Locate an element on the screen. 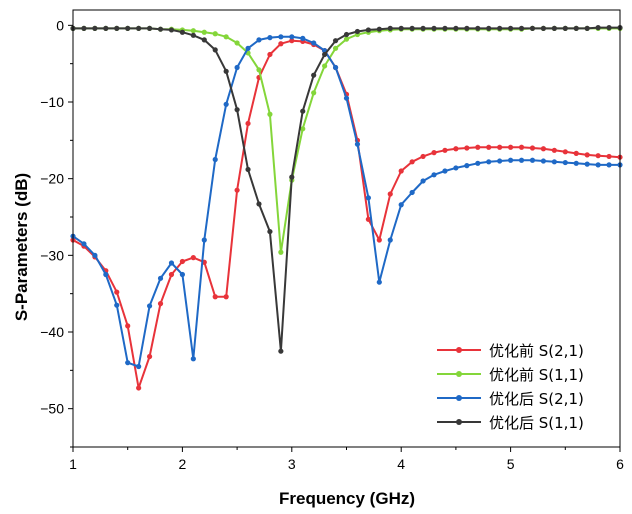  y-tick-label: −20 is located at coordinates (52, 179).